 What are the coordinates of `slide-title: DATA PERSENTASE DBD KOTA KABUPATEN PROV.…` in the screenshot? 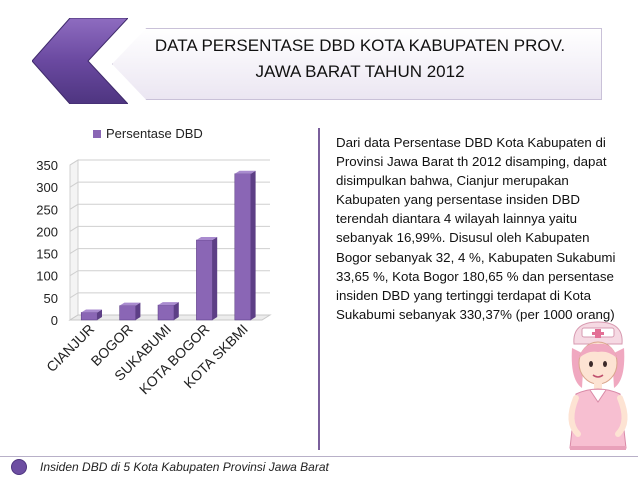 It's located at (360, 59).